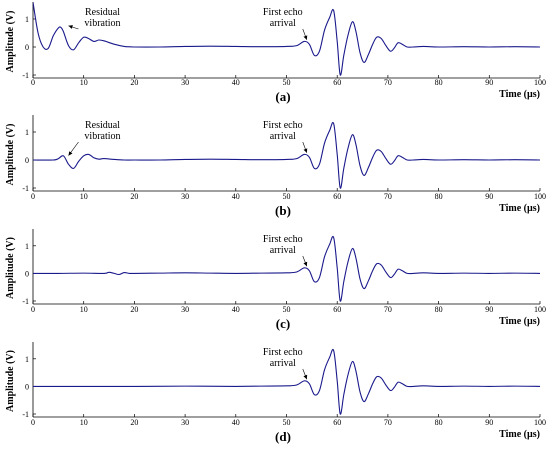 The height and width of the screenshot is (450, 550). Describe the element at coordinates (283, 323) in the screenshot. I see `panel-label: (c)` at that location.